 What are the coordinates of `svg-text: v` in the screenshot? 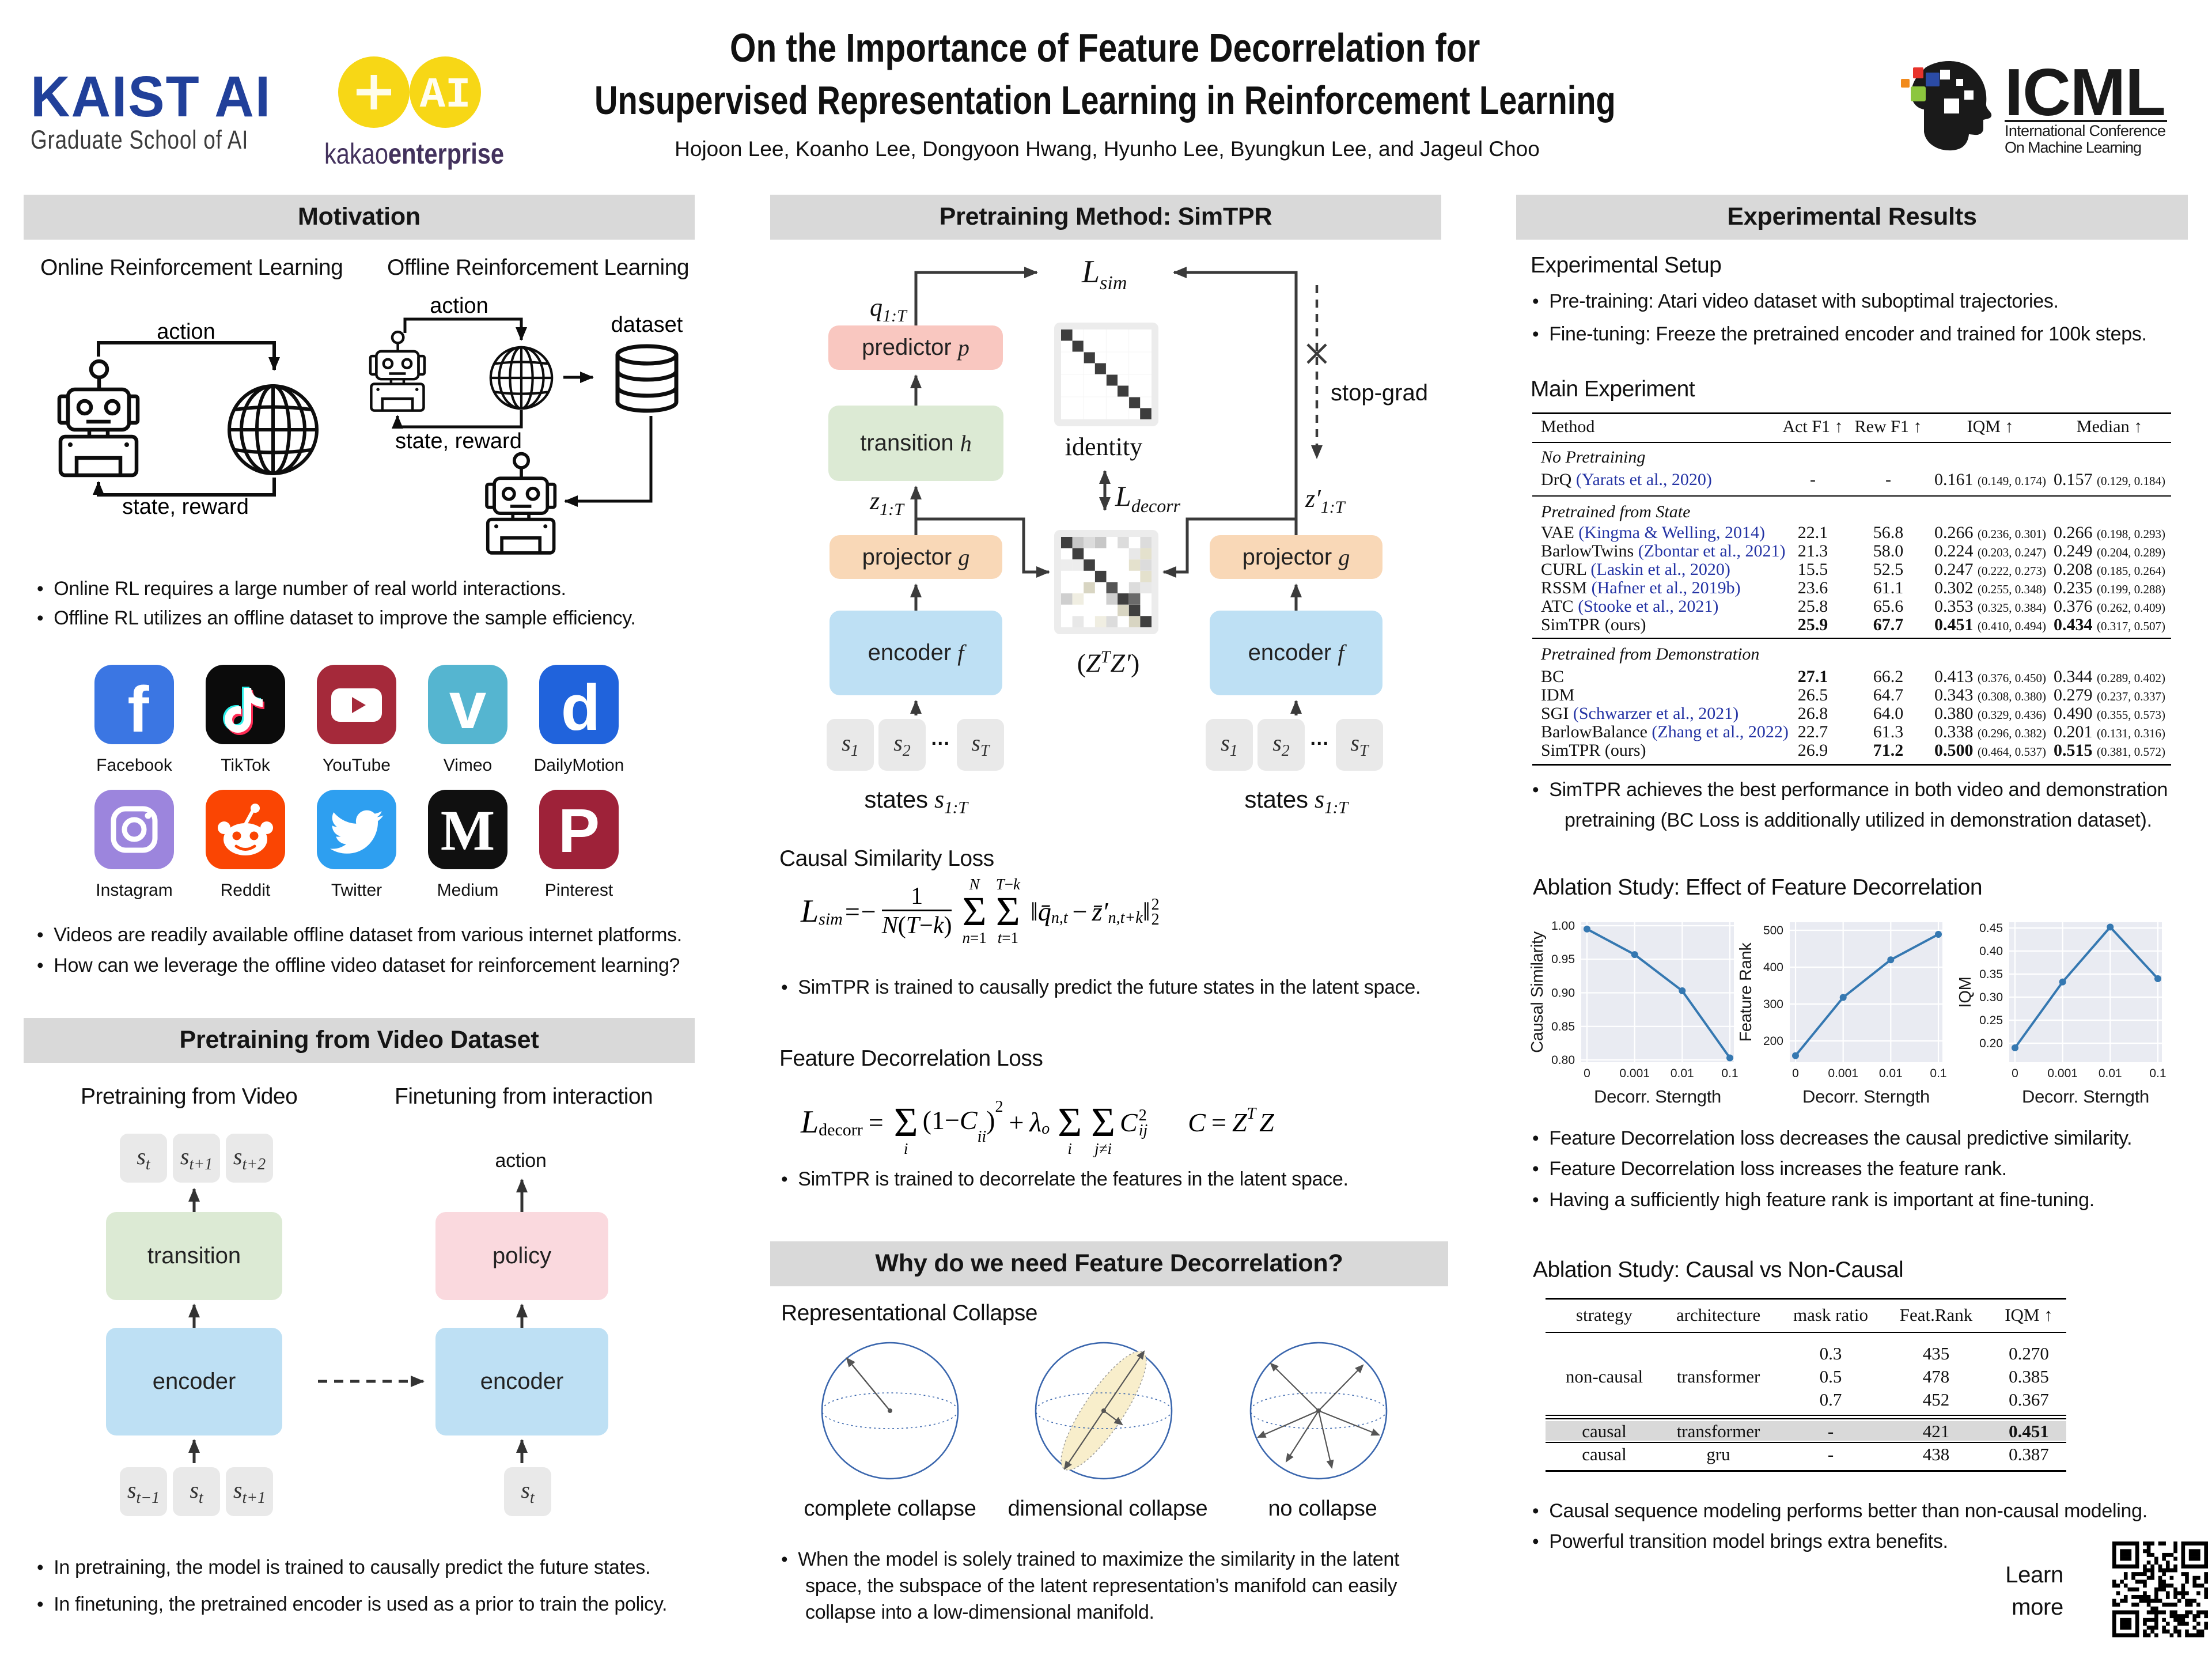 It's located at (468, 705).